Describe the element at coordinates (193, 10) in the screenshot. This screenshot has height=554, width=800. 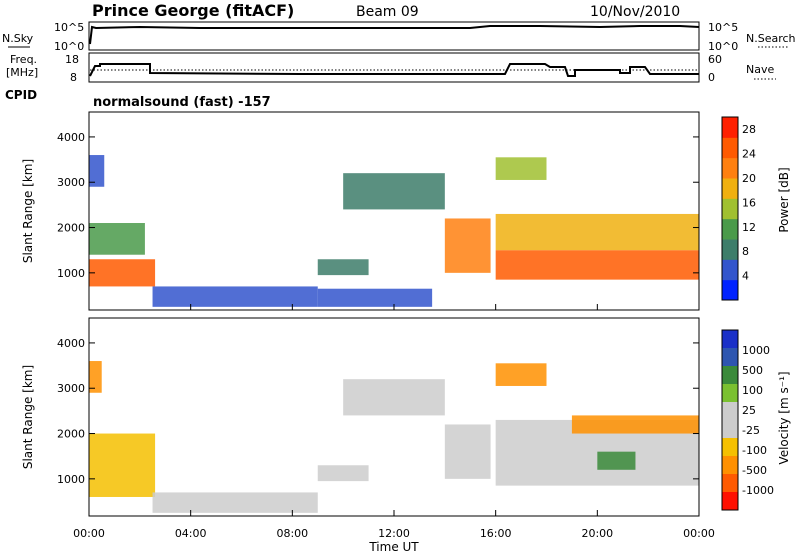
I see `station-title: Prince George (fitACF)` at that location.